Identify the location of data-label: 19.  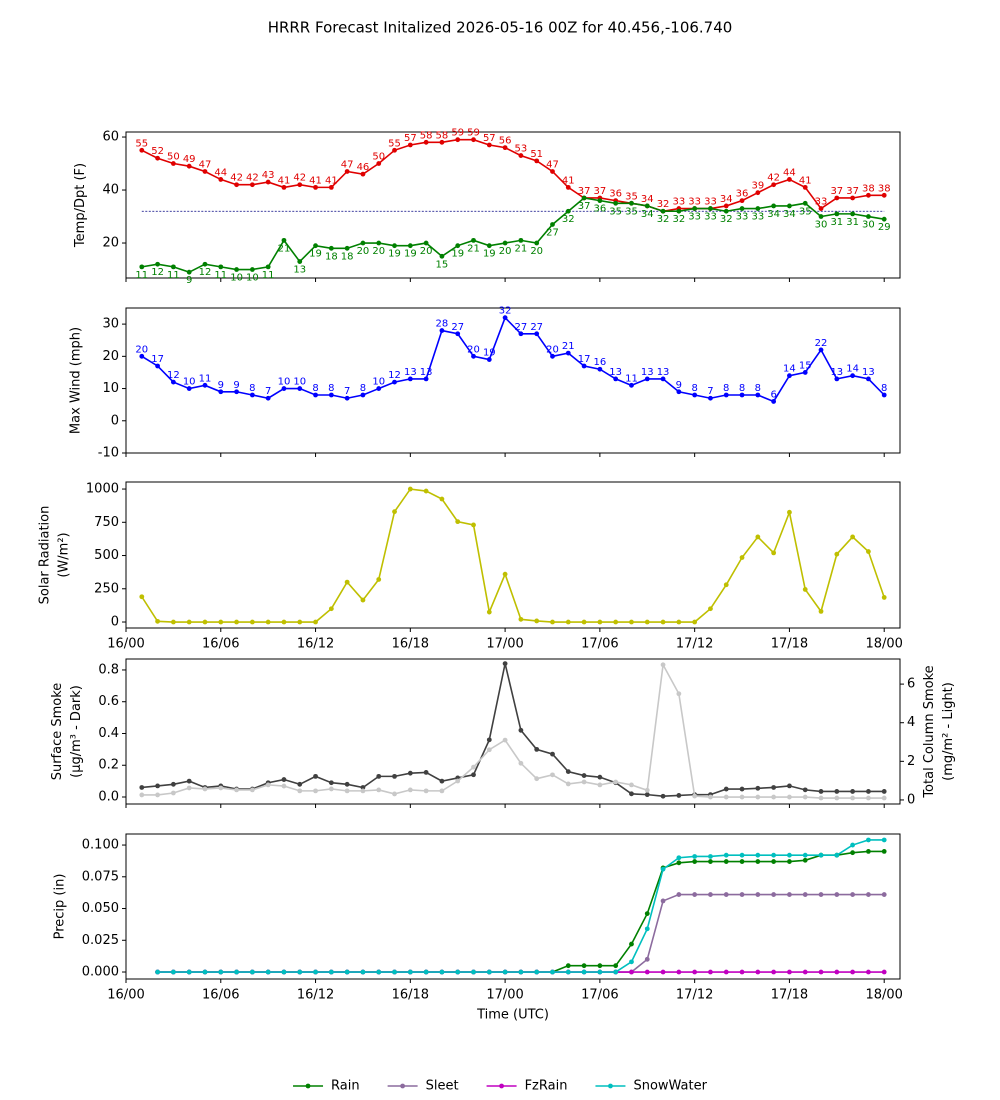
(489, 353).